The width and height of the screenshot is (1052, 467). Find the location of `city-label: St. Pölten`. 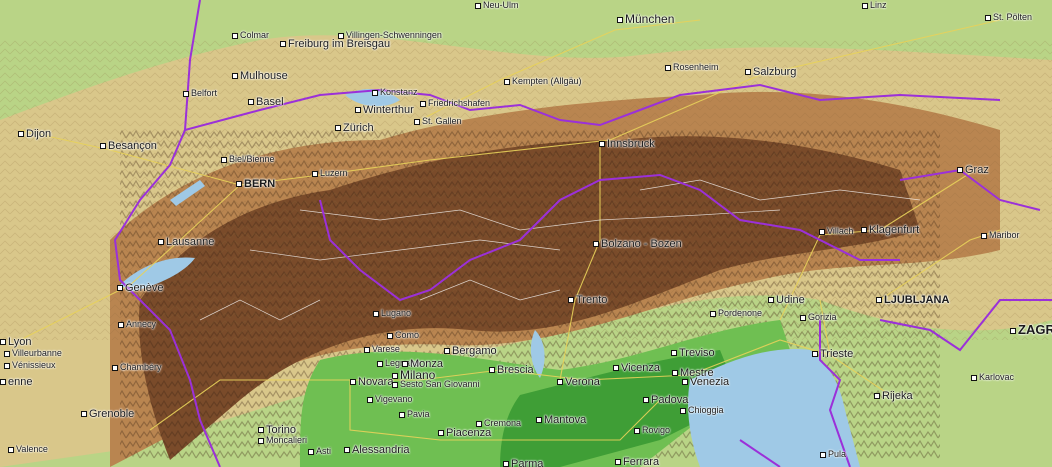

city-label: St. Pölten is located at coordinates (1008, 17).